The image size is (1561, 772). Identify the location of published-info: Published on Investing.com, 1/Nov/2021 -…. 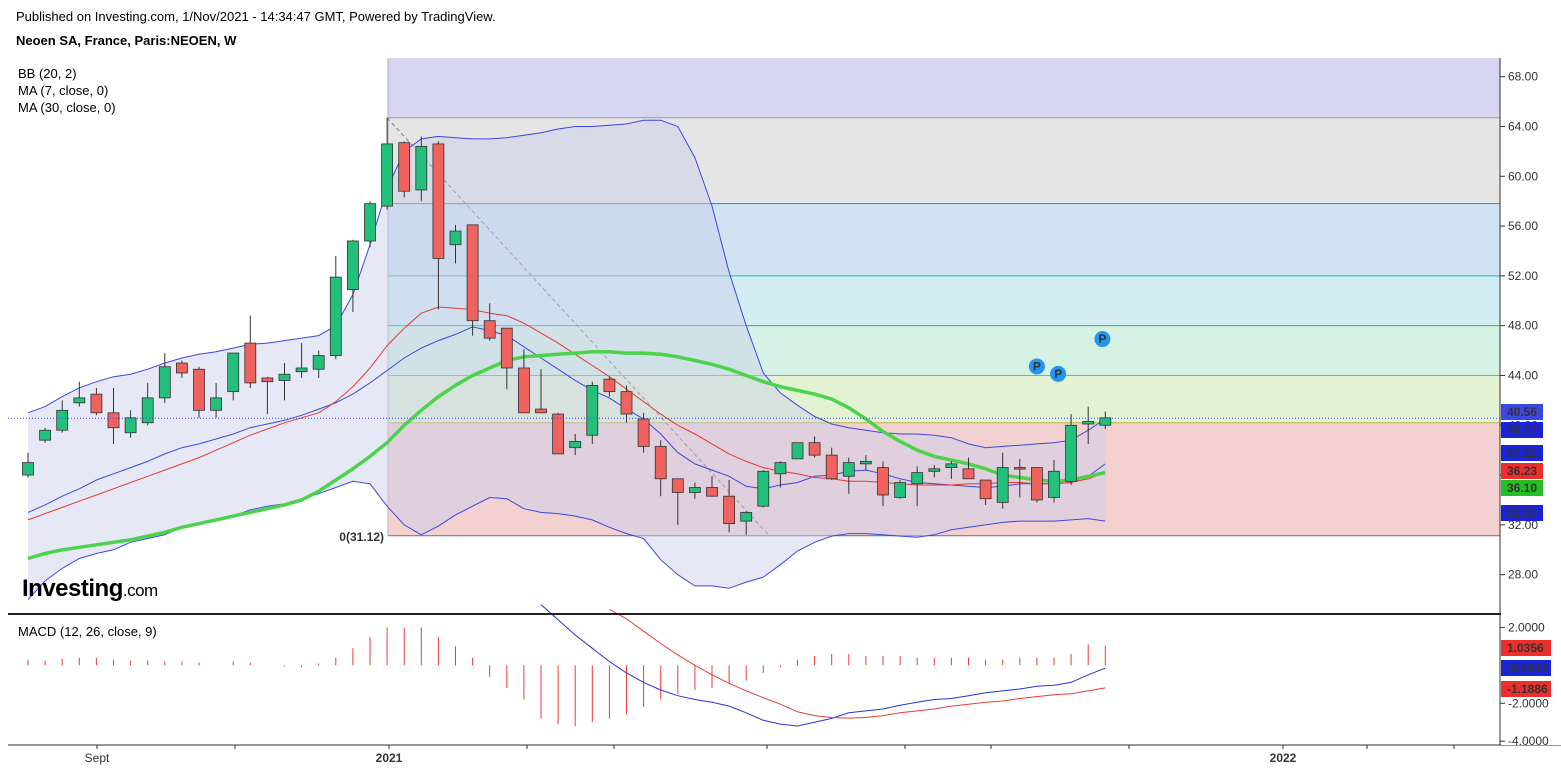
(256, 16).